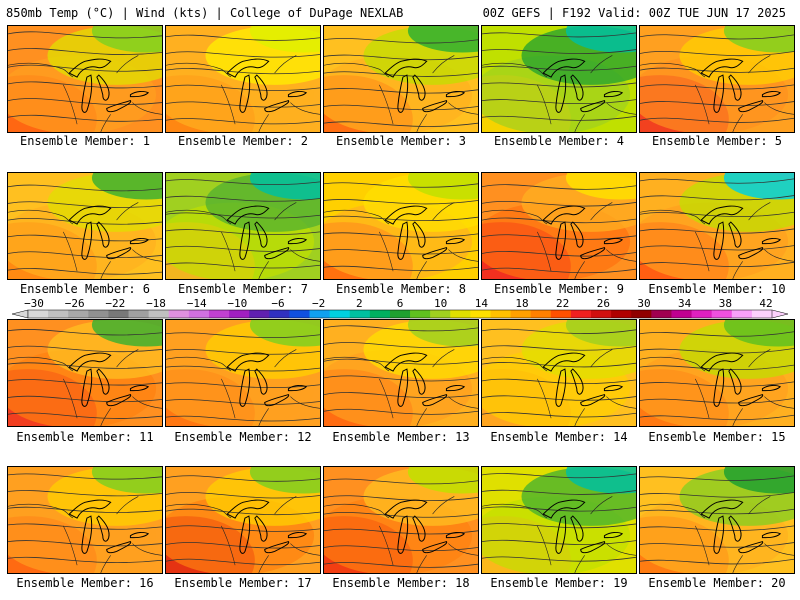 Image resolution: width=800 pixels, height=600 pixels. Describe the element at coordinates (277, 303) in the screenshot. I see `colorbar-tick-label: −6` at that location.